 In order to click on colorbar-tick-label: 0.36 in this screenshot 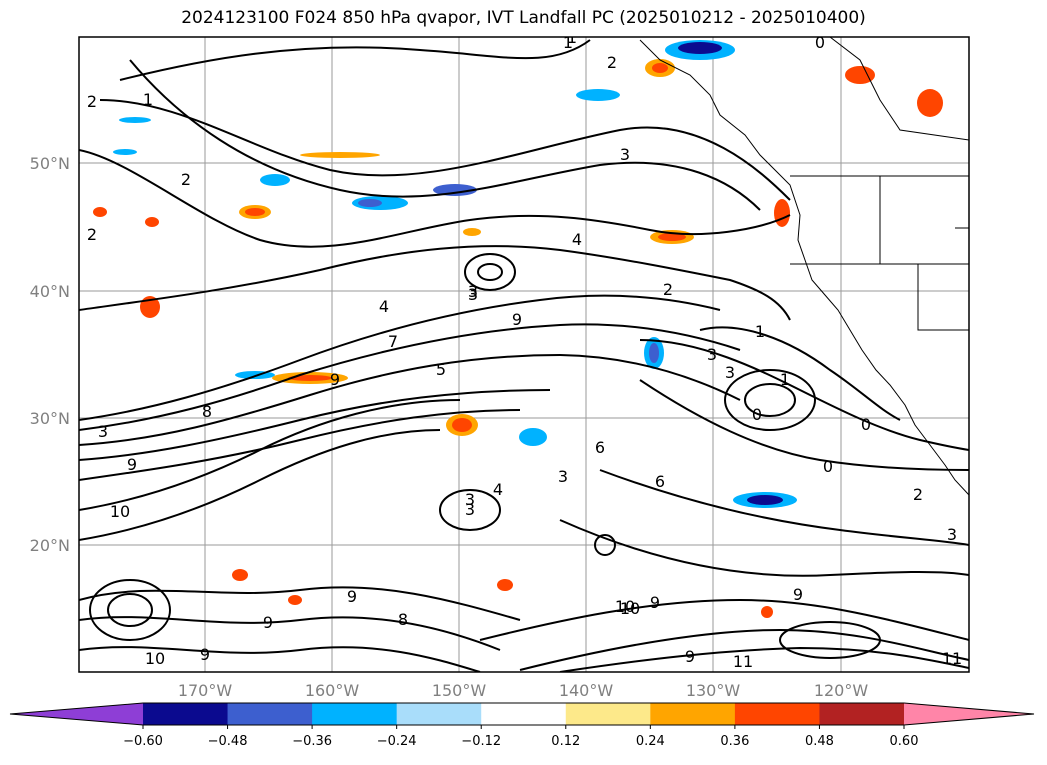, I will do `click(734, 741)`.